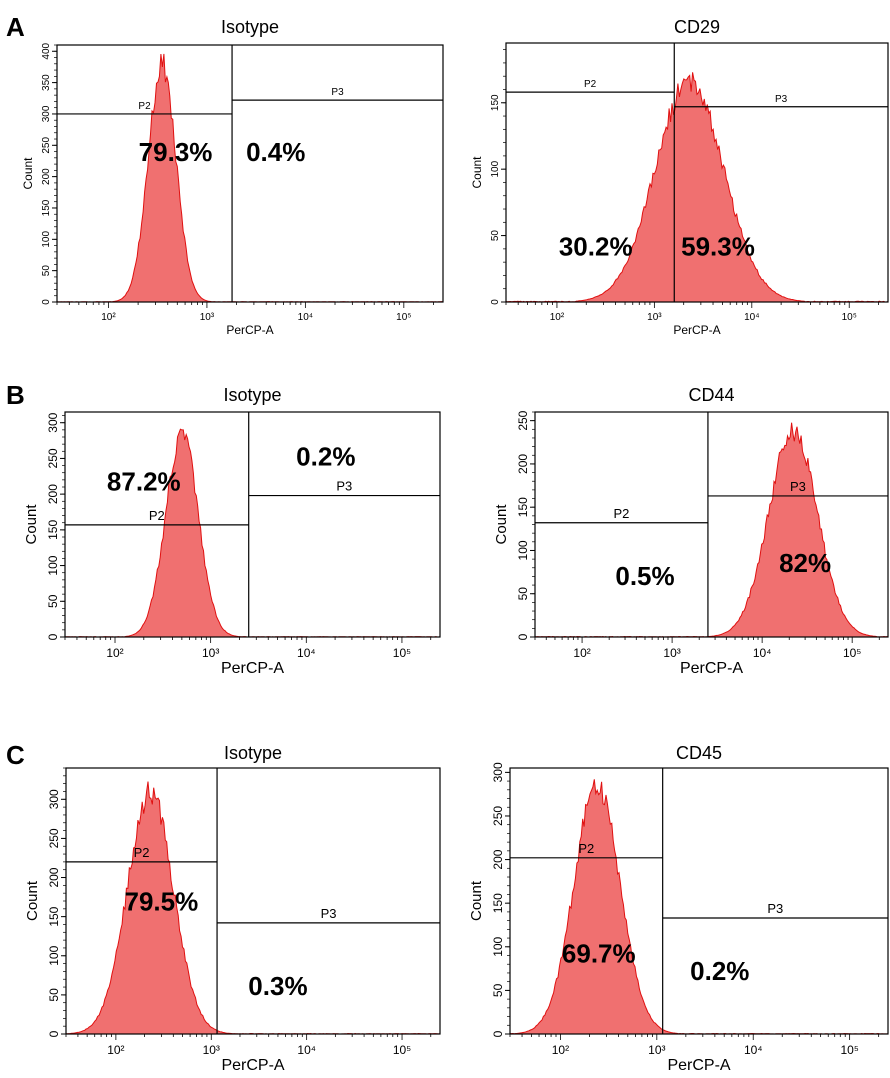 Image resolution: width=890 pixels, height=1078 pixels. Describe the element at coordinates (277, 986) in the screenshot. I see `percent-annotation: 0.3%` at that location.